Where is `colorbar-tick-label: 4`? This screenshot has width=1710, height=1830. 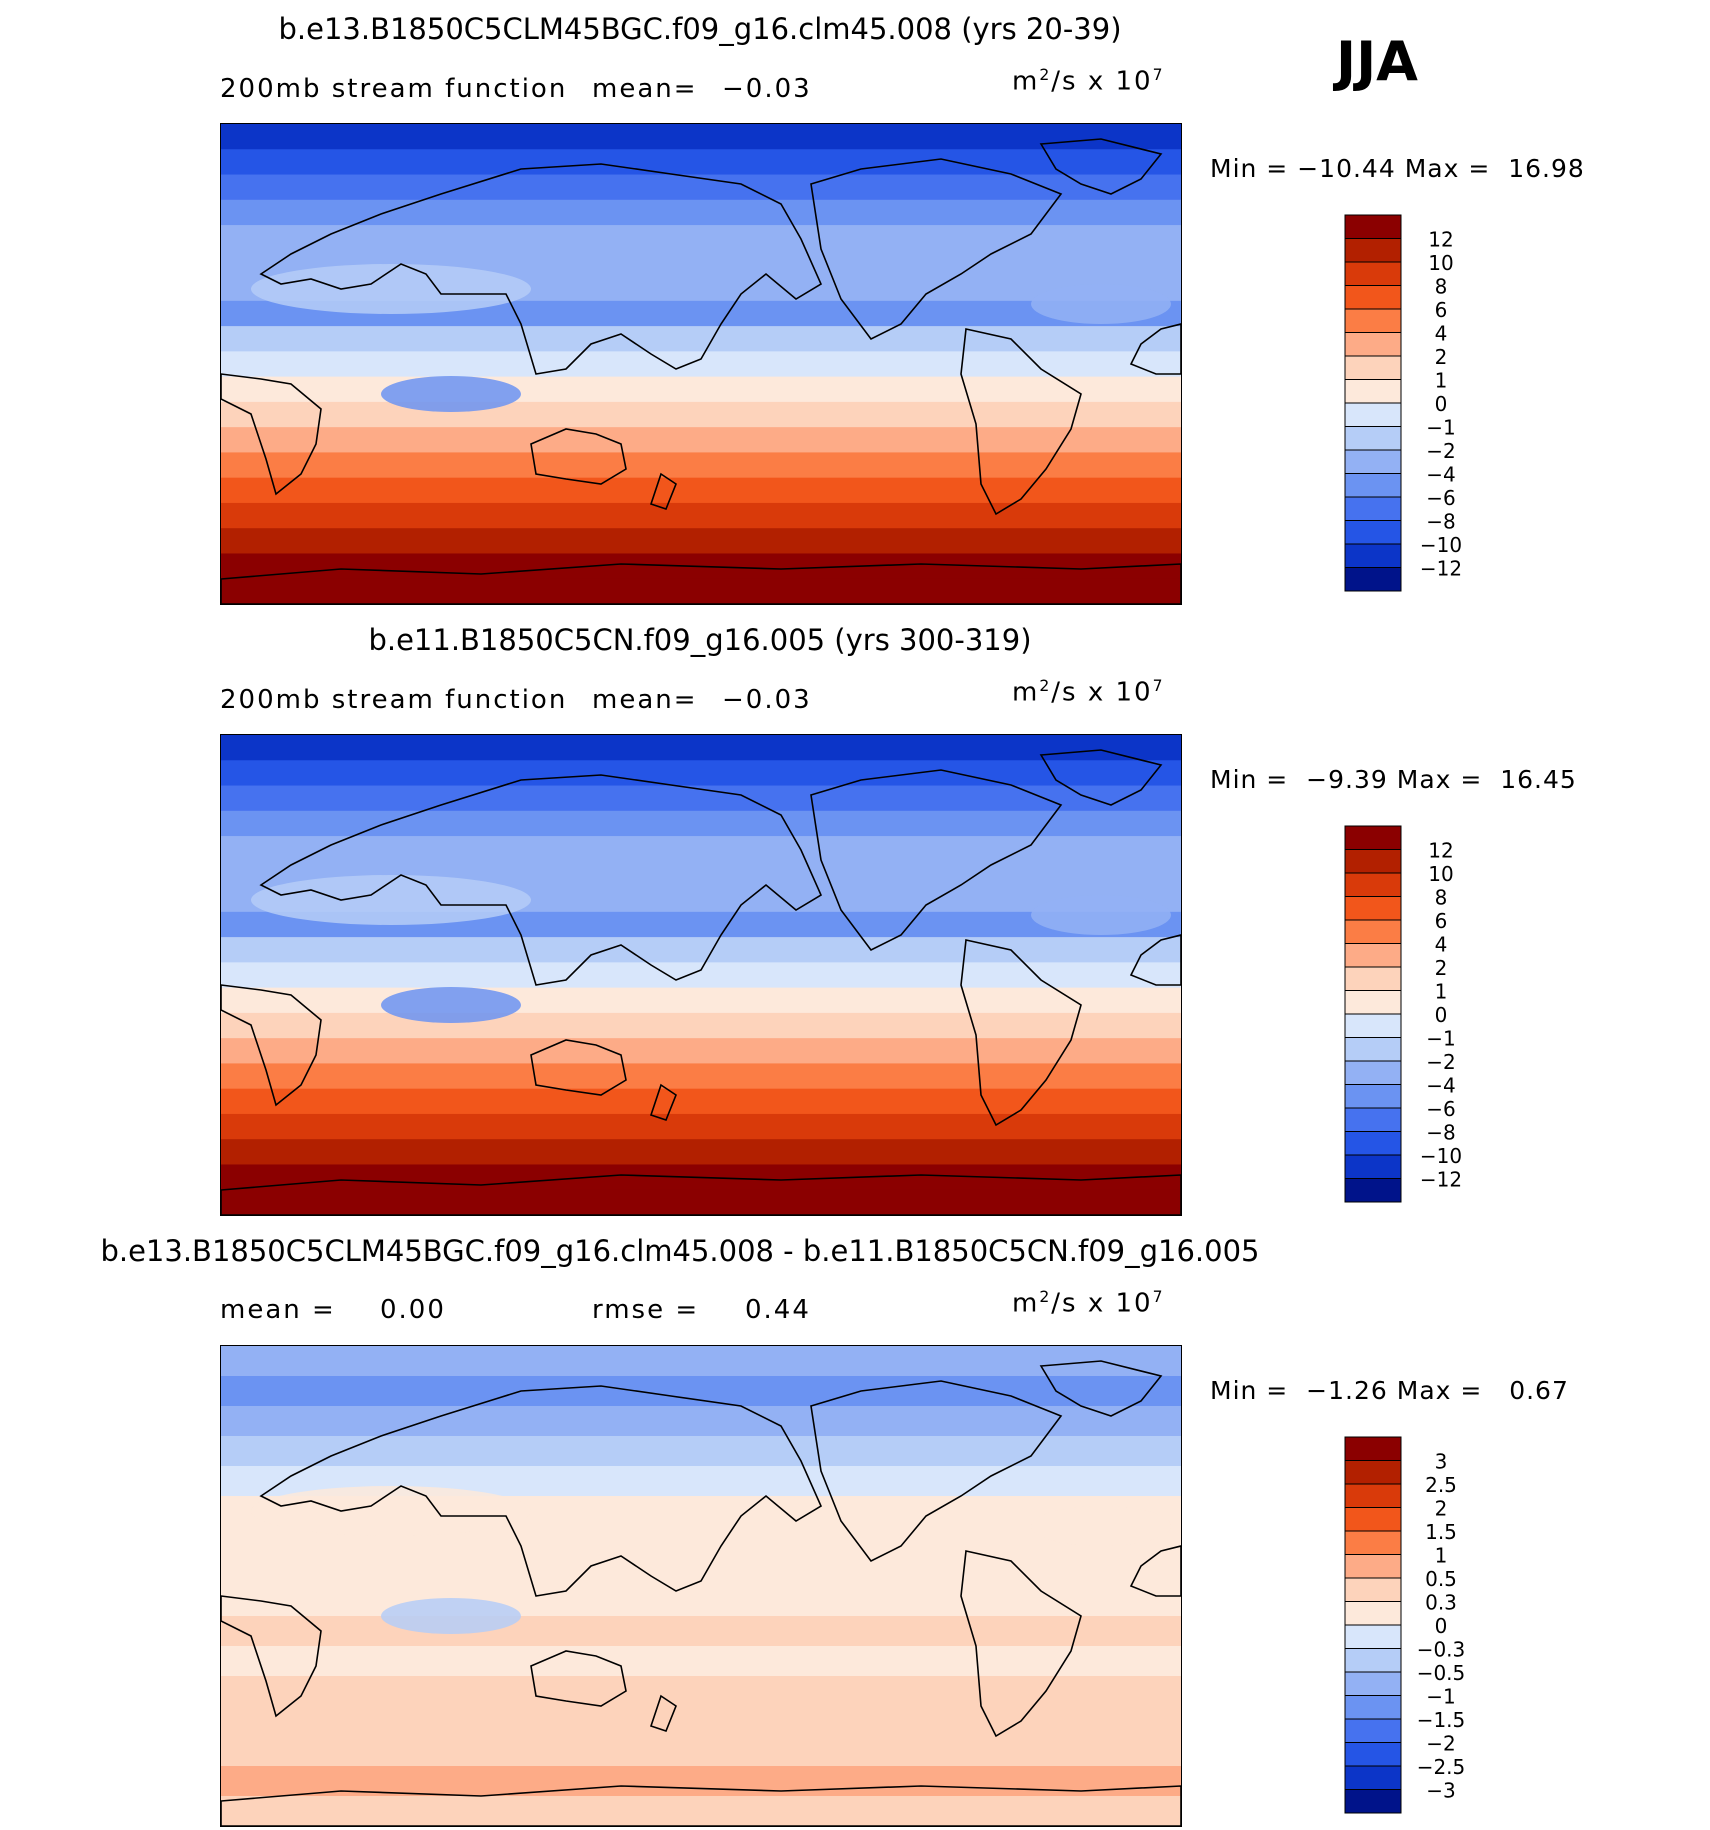 colorbar-tick-label: 4 is located at coordinates (1441, 334).